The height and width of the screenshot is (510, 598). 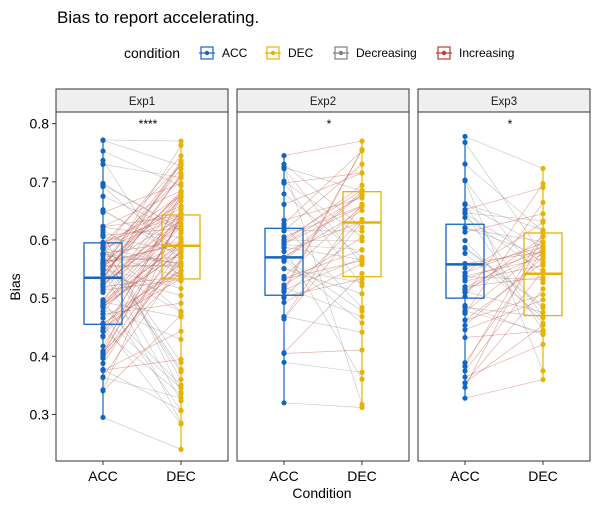 What do you see at coordinates (319, 53) in the screenshot?
I see `legend: condition ACC DEC Decreasing Increasing` at bounding box center [319, 53].